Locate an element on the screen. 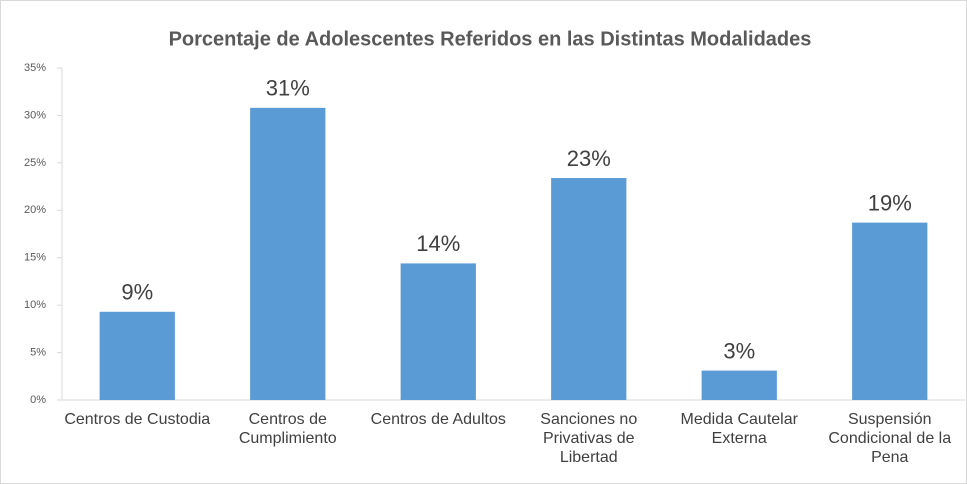  y-tick-label: 35% is located at coordinates (35, 68).